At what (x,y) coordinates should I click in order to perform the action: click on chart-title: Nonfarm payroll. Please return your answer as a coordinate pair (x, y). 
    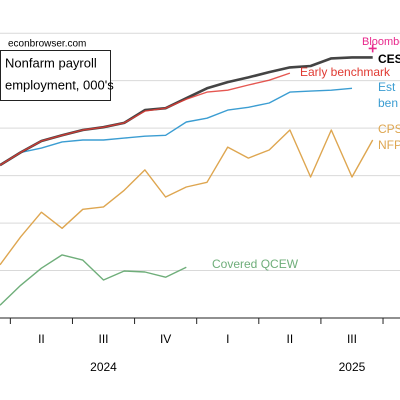
    Looking at the image, I should click on (51, 62).